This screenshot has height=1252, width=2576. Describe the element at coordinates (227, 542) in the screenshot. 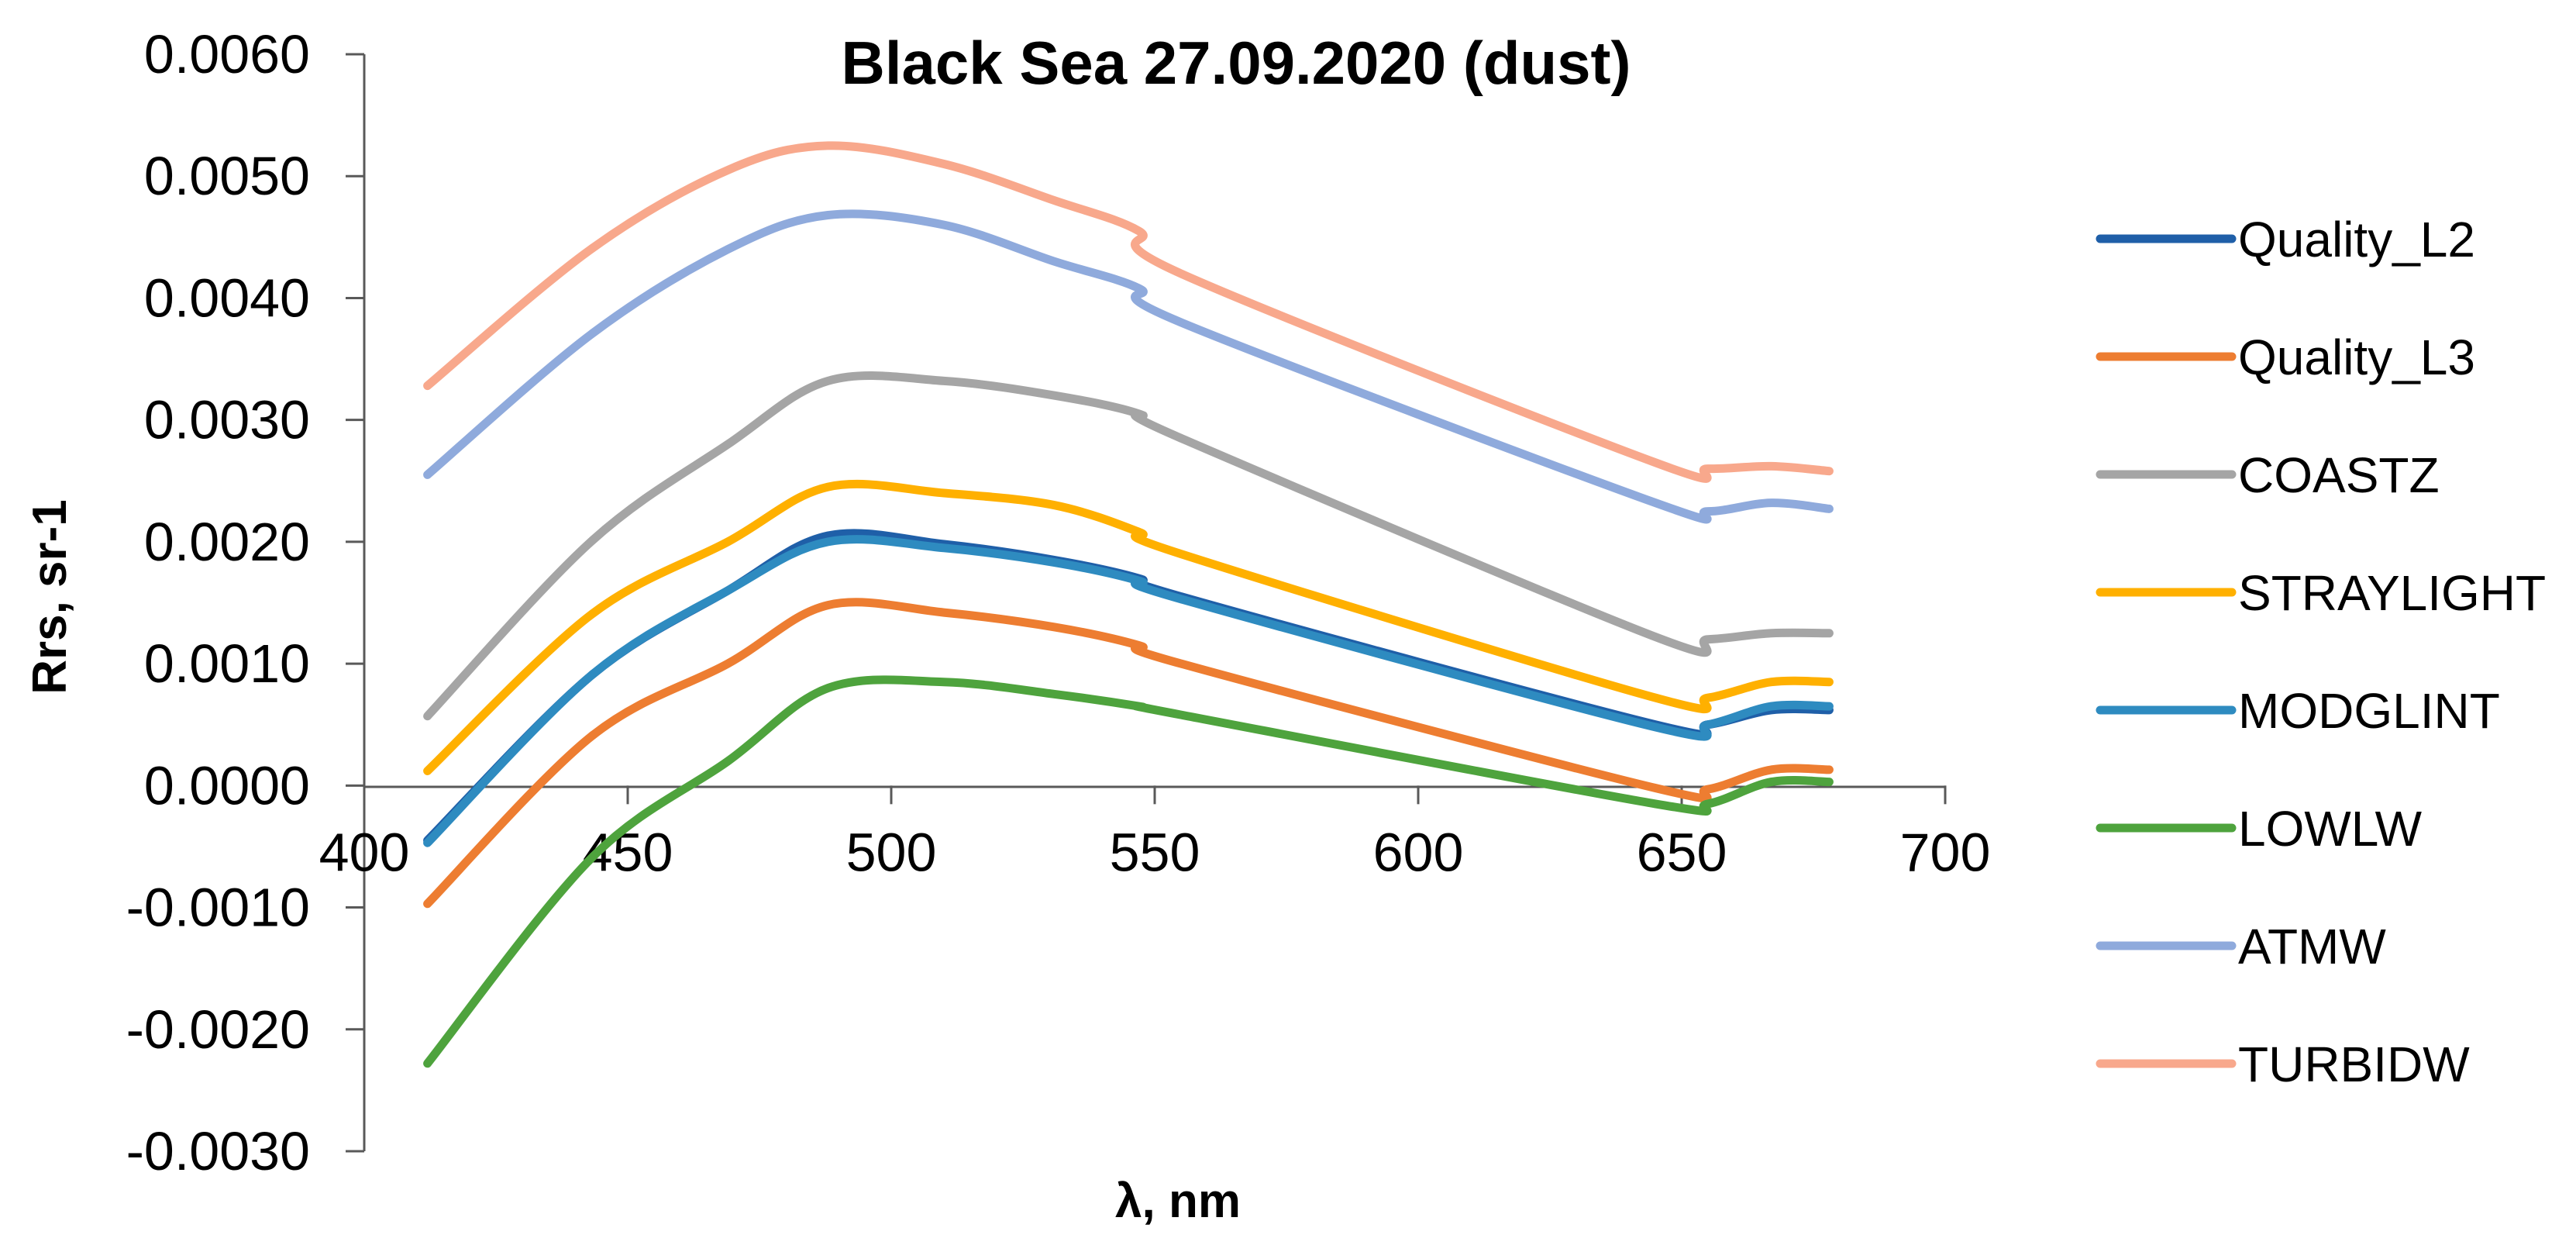

I see `y-tick-label: 0.0020` at that location.